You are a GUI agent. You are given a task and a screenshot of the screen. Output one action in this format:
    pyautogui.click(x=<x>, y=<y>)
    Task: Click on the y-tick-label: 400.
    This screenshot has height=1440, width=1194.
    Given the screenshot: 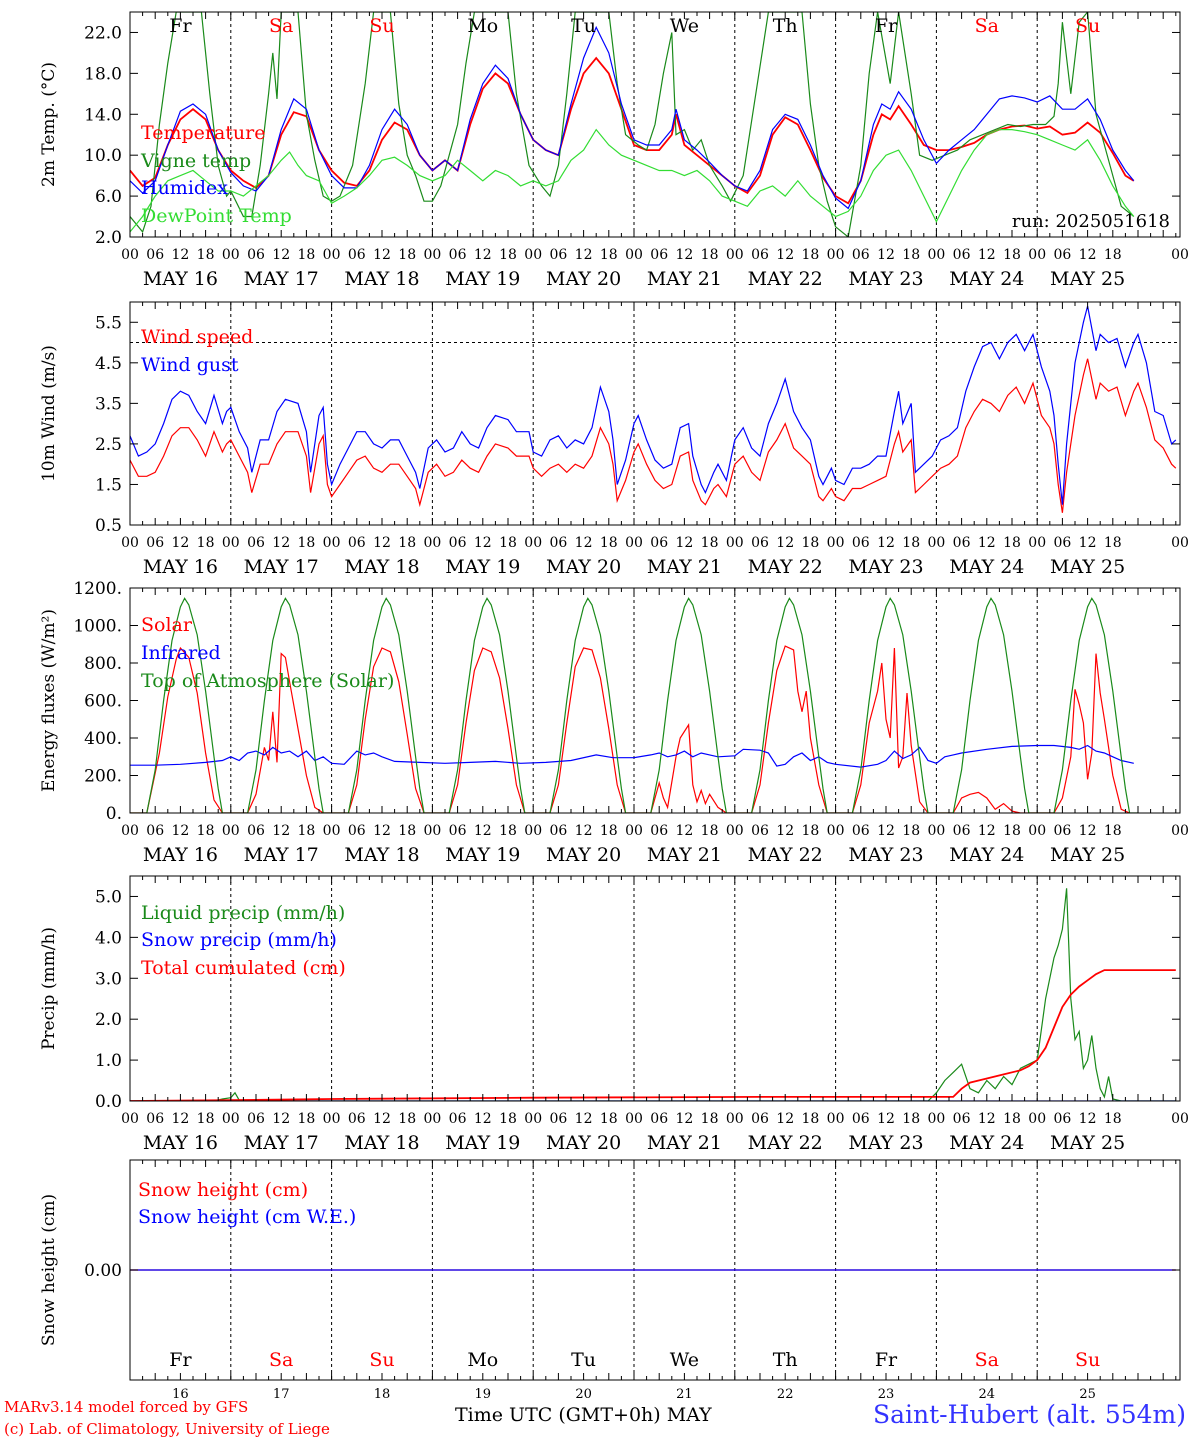 What is the action you would take?
    pyautogui.click(x=103, y=739)
    